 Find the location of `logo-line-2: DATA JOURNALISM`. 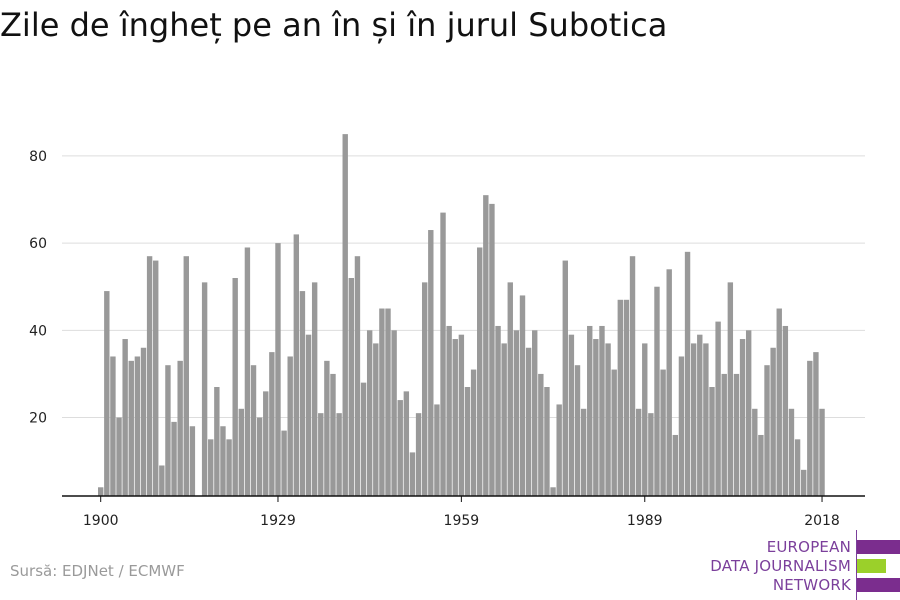

logo-line-2: DATA JOURNALISM is located at coordinates (780, 566).